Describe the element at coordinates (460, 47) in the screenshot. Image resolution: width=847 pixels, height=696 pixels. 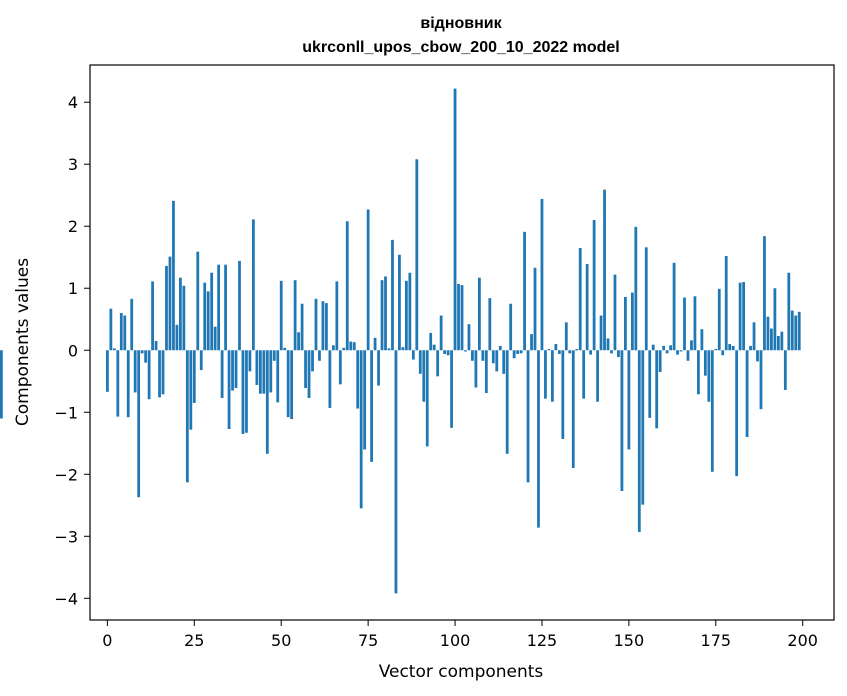
I see `chart-subtitle: ukrconll_upos_cbow_200_10_2022 model` at that location.